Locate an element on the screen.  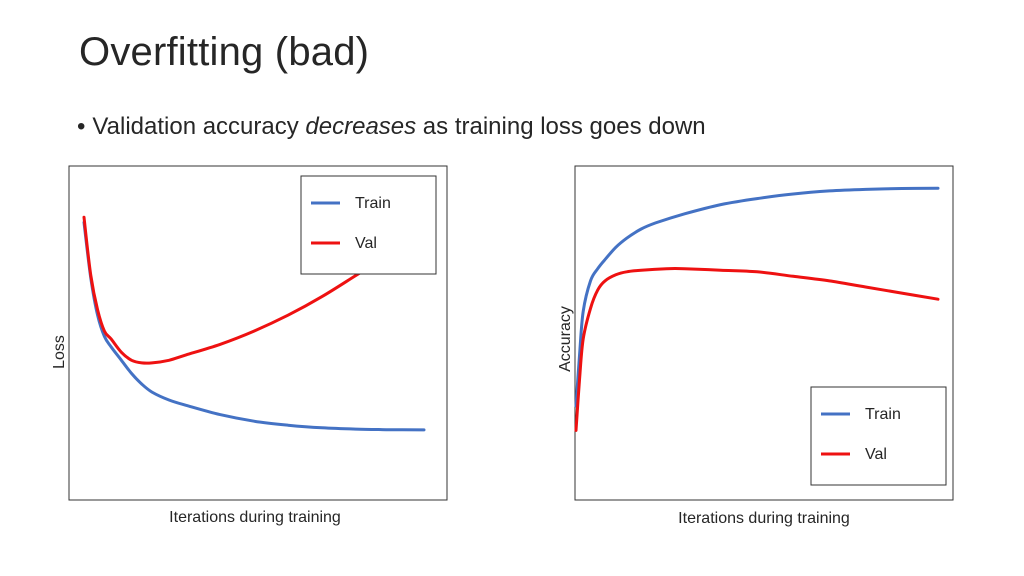
bullet-text-after: as training loss goes down is located at coordinates (561, 126).